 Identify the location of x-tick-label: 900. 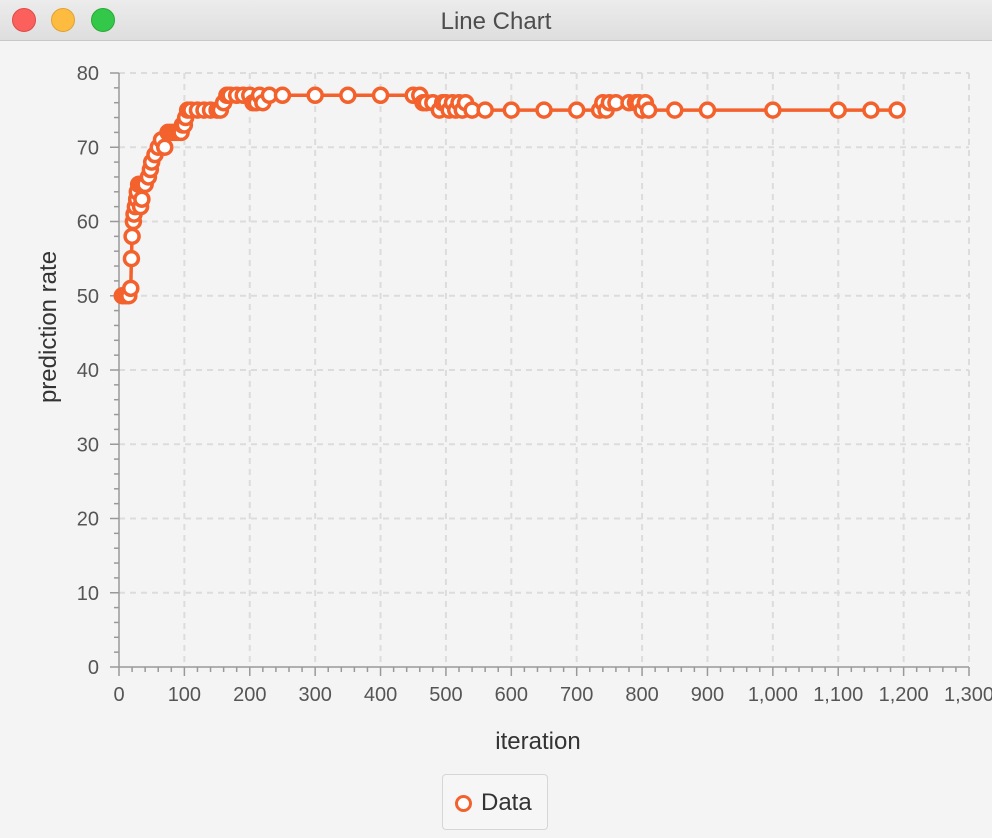
(707, 695).